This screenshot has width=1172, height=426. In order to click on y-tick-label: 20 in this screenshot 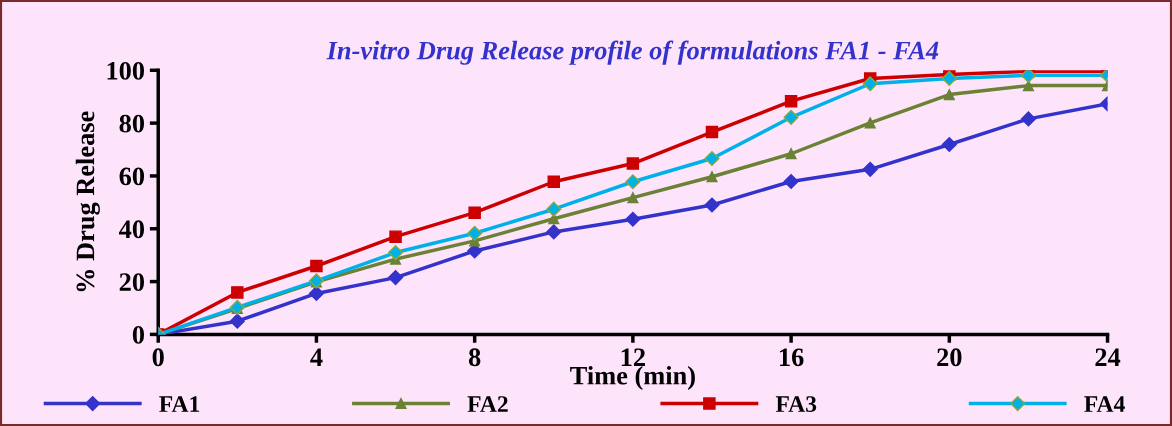, I will do `click(132, 282)`.